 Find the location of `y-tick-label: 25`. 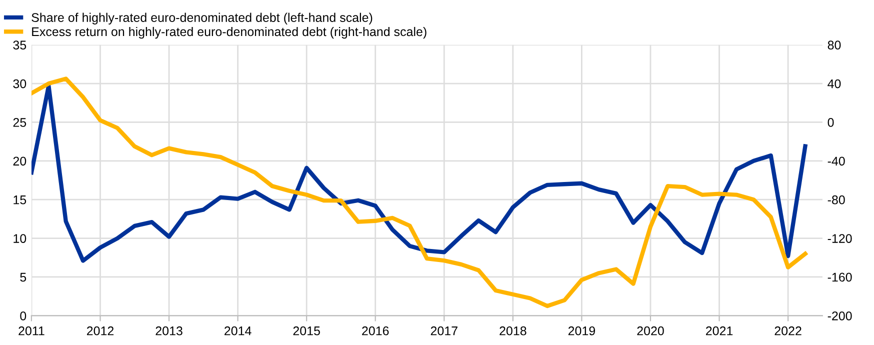

y-tick-label: 25 is located at coordinates (19, 122).